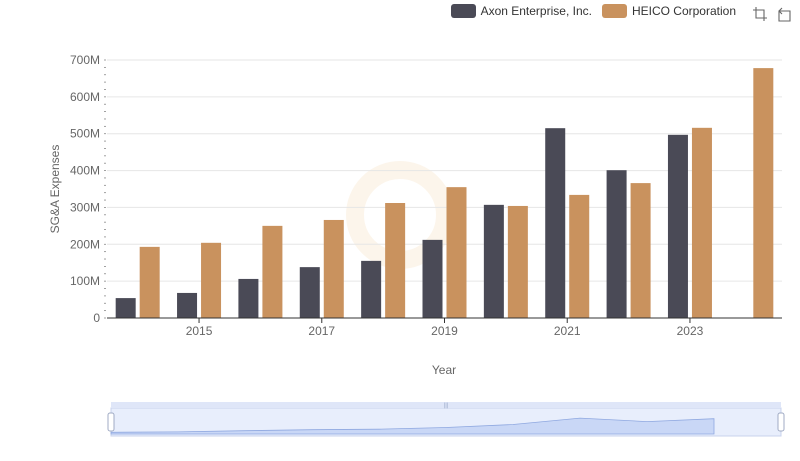 Image resolution: width=800 pixels, height=461 pixels. I want to click on bar-axon-2023, so click(677, 226).